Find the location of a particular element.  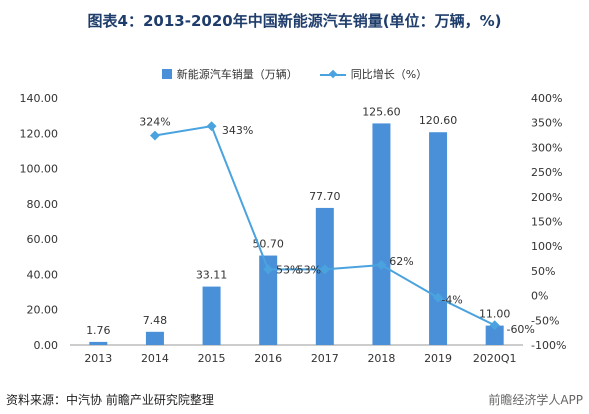

right-tick-label: 150% is located at coordinates (546, 222).